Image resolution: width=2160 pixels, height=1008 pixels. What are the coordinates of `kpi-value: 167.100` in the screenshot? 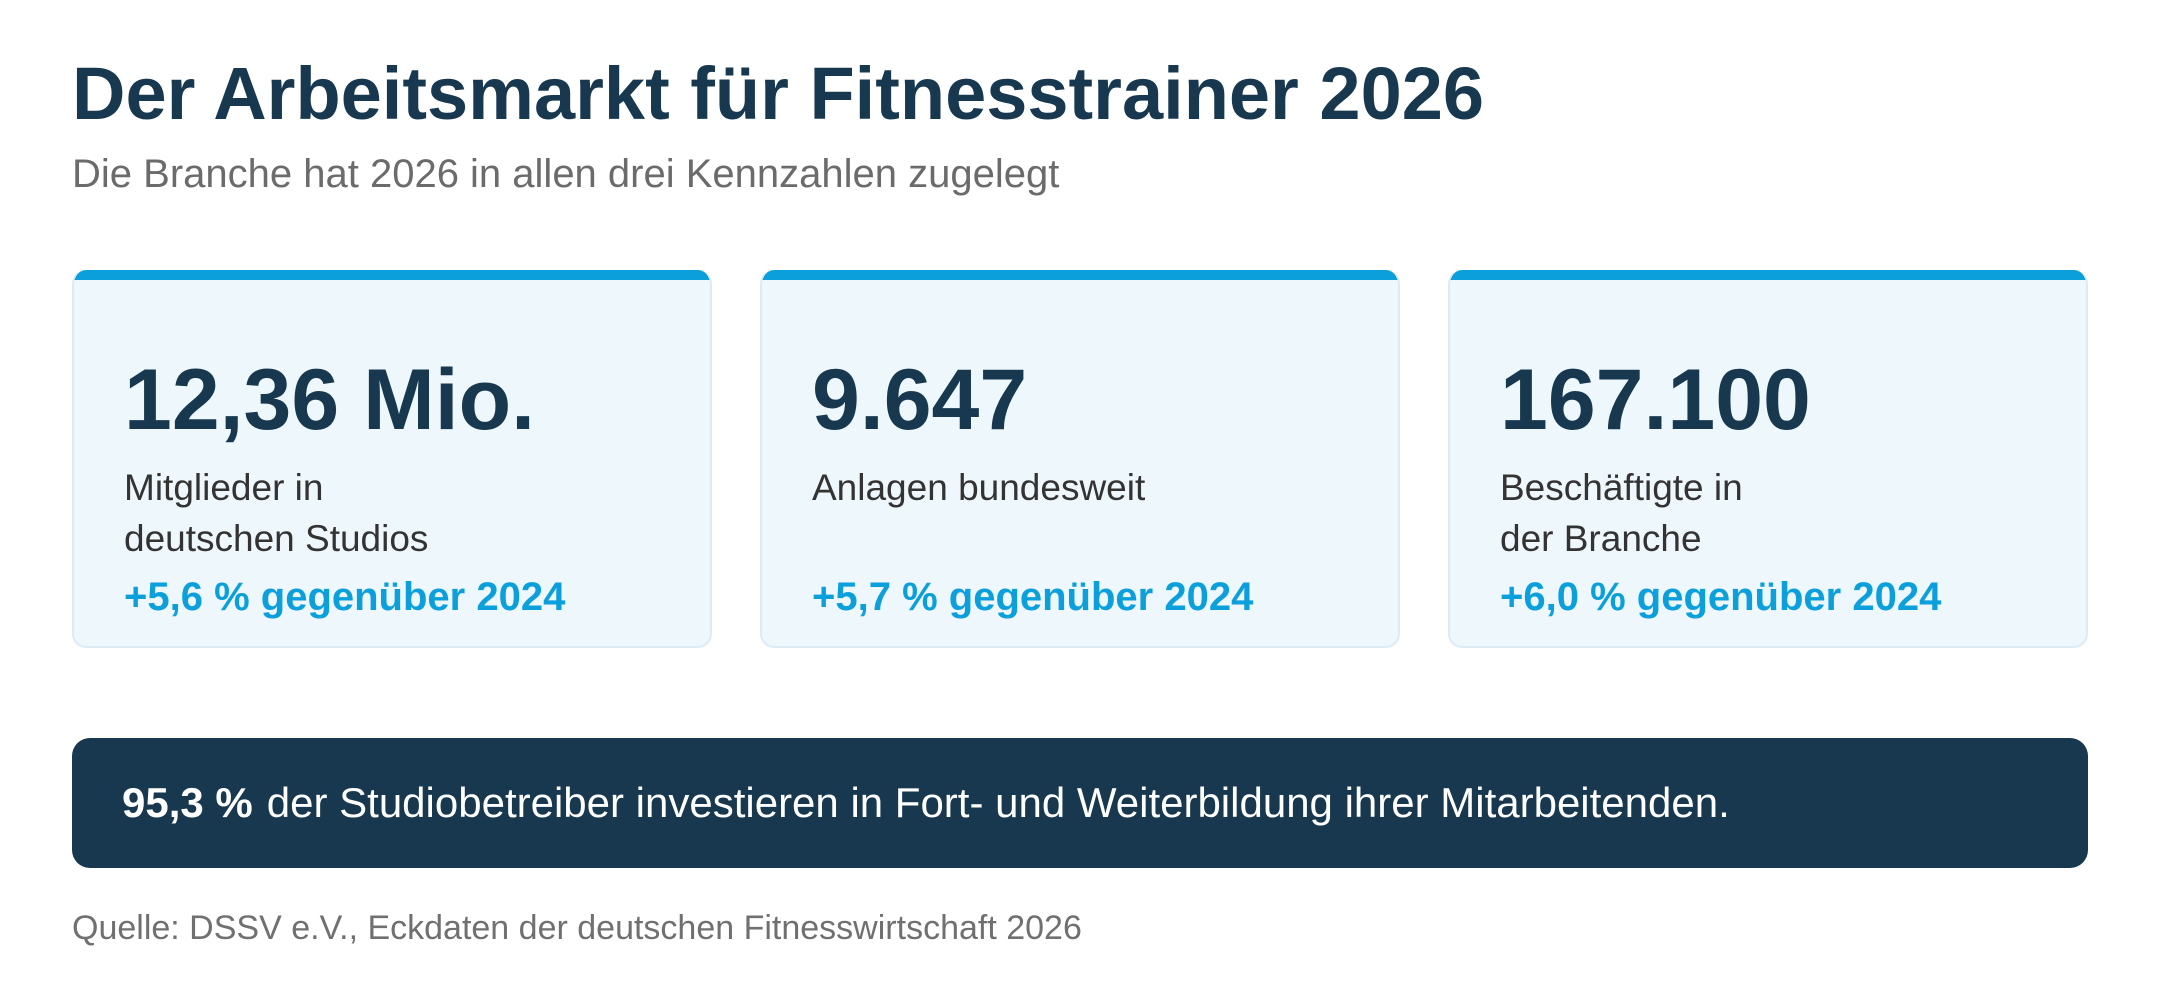 It's located at (1655, 400).